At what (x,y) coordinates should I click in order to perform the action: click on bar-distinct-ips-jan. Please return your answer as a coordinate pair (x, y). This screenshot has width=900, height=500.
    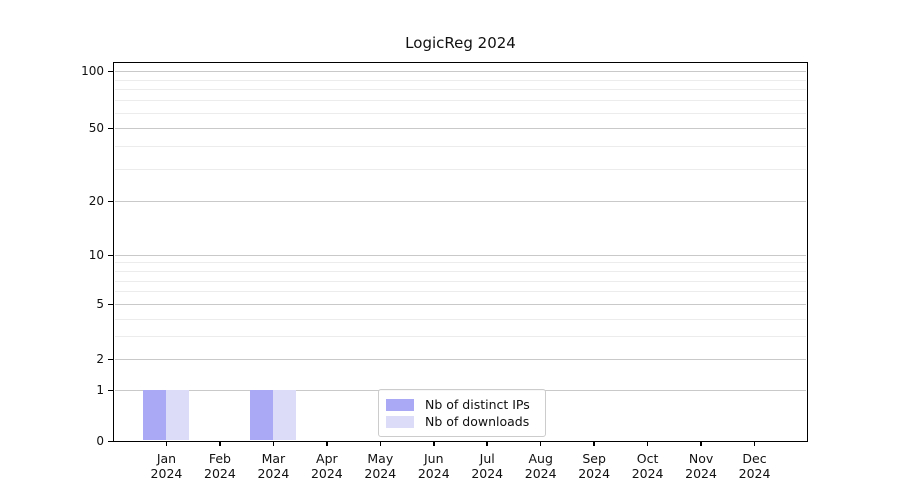
    Looking at the image, I should click on (155, 415).